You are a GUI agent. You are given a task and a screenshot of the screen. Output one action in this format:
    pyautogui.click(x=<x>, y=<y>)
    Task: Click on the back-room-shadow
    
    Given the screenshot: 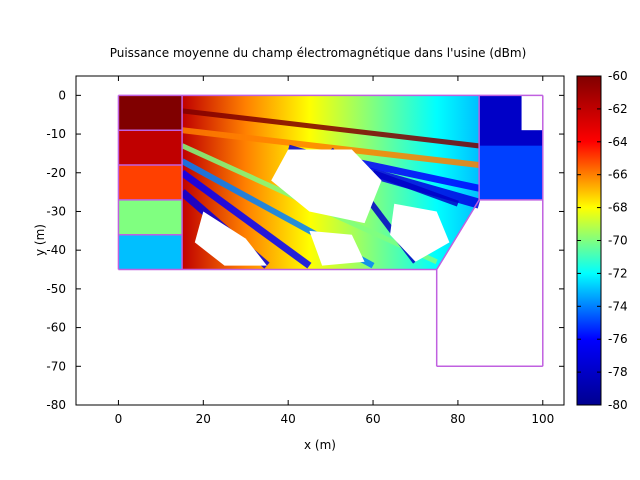 What is the action you would take?
    pyautogui.click(x=532, y=113)
    